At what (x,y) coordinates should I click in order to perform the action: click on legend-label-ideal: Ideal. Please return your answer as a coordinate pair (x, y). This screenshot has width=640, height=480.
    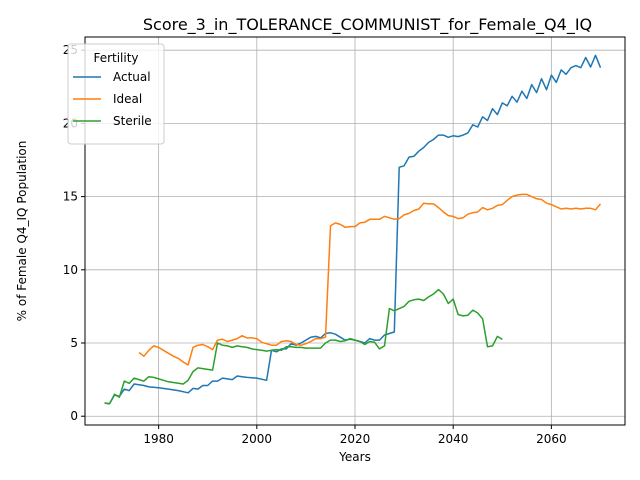
    Looking at the image, I should click on (127, 99).